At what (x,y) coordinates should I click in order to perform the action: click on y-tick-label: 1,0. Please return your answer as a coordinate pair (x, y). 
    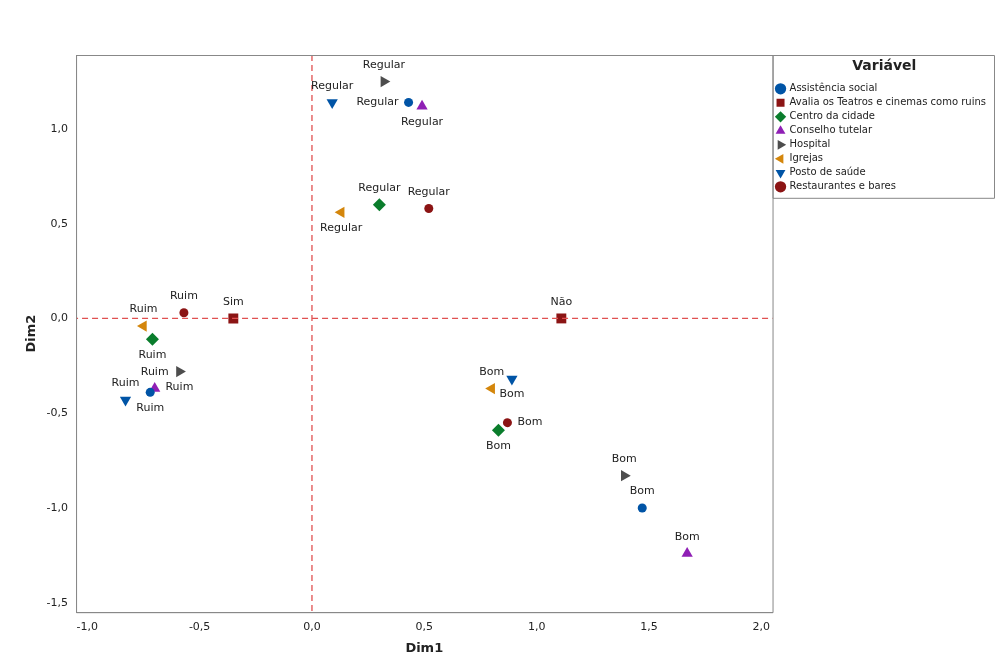
    Looking at the image, I should click on (59, 128).